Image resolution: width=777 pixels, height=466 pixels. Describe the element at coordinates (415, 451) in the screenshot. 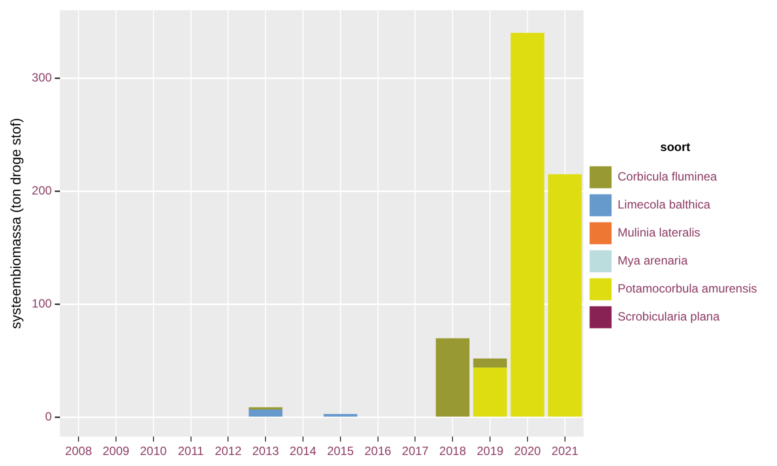

I see `x-tick-label: 2017` at that location.